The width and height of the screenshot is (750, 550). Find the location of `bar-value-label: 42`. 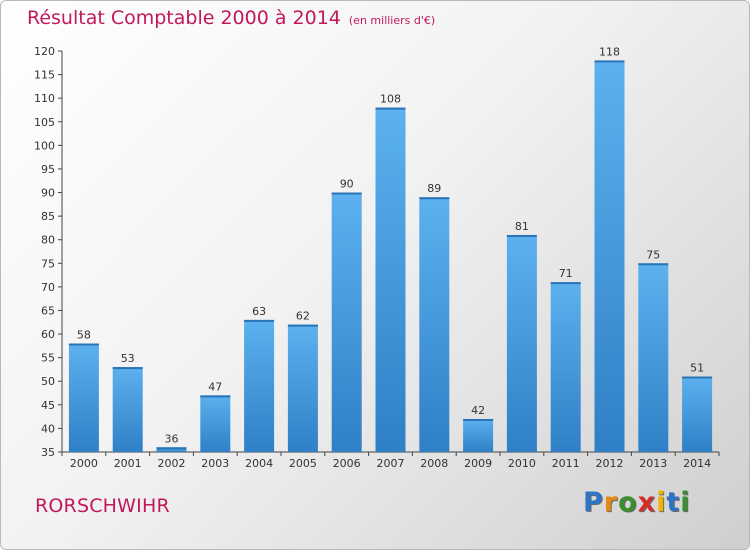

bar-value-label: 42 is located at coordinates (478, 410).